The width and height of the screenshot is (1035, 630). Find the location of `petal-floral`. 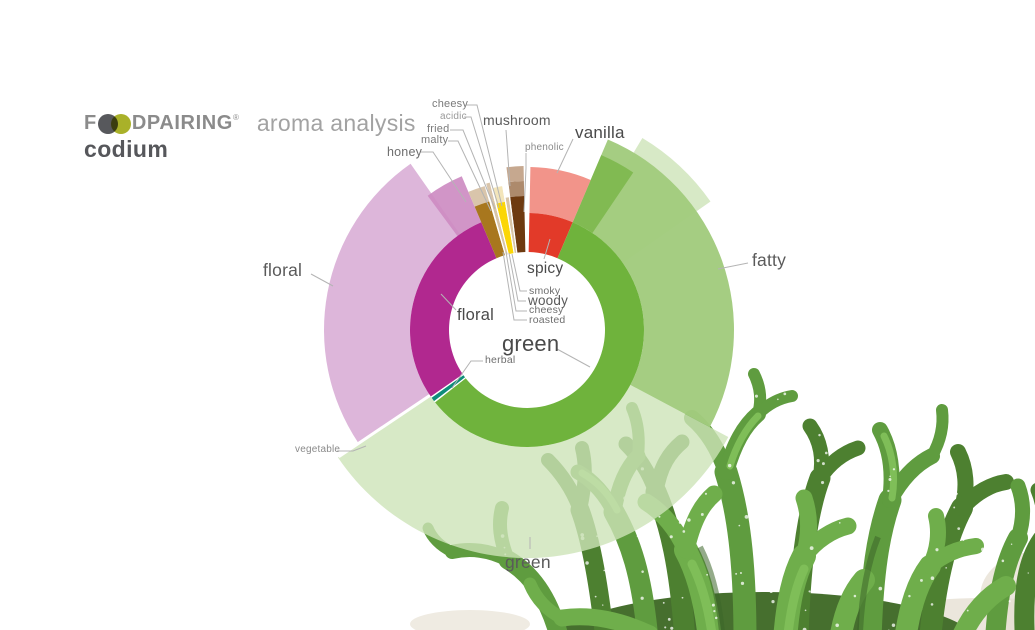

petal-floral is located at coordinates (392, 303).